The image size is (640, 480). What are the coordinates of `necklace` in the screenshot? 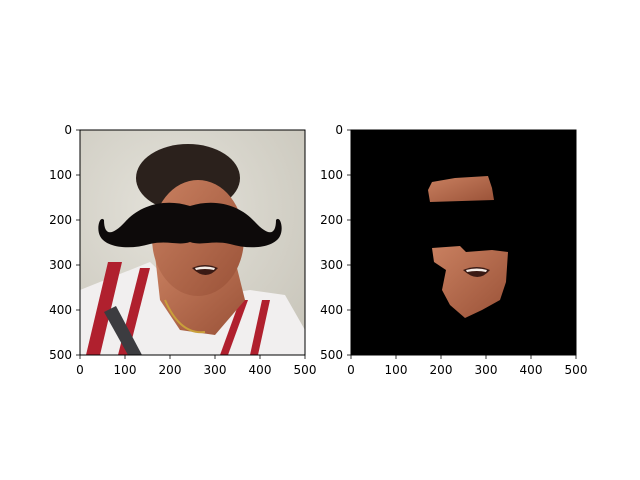 It's located at (185, 316).